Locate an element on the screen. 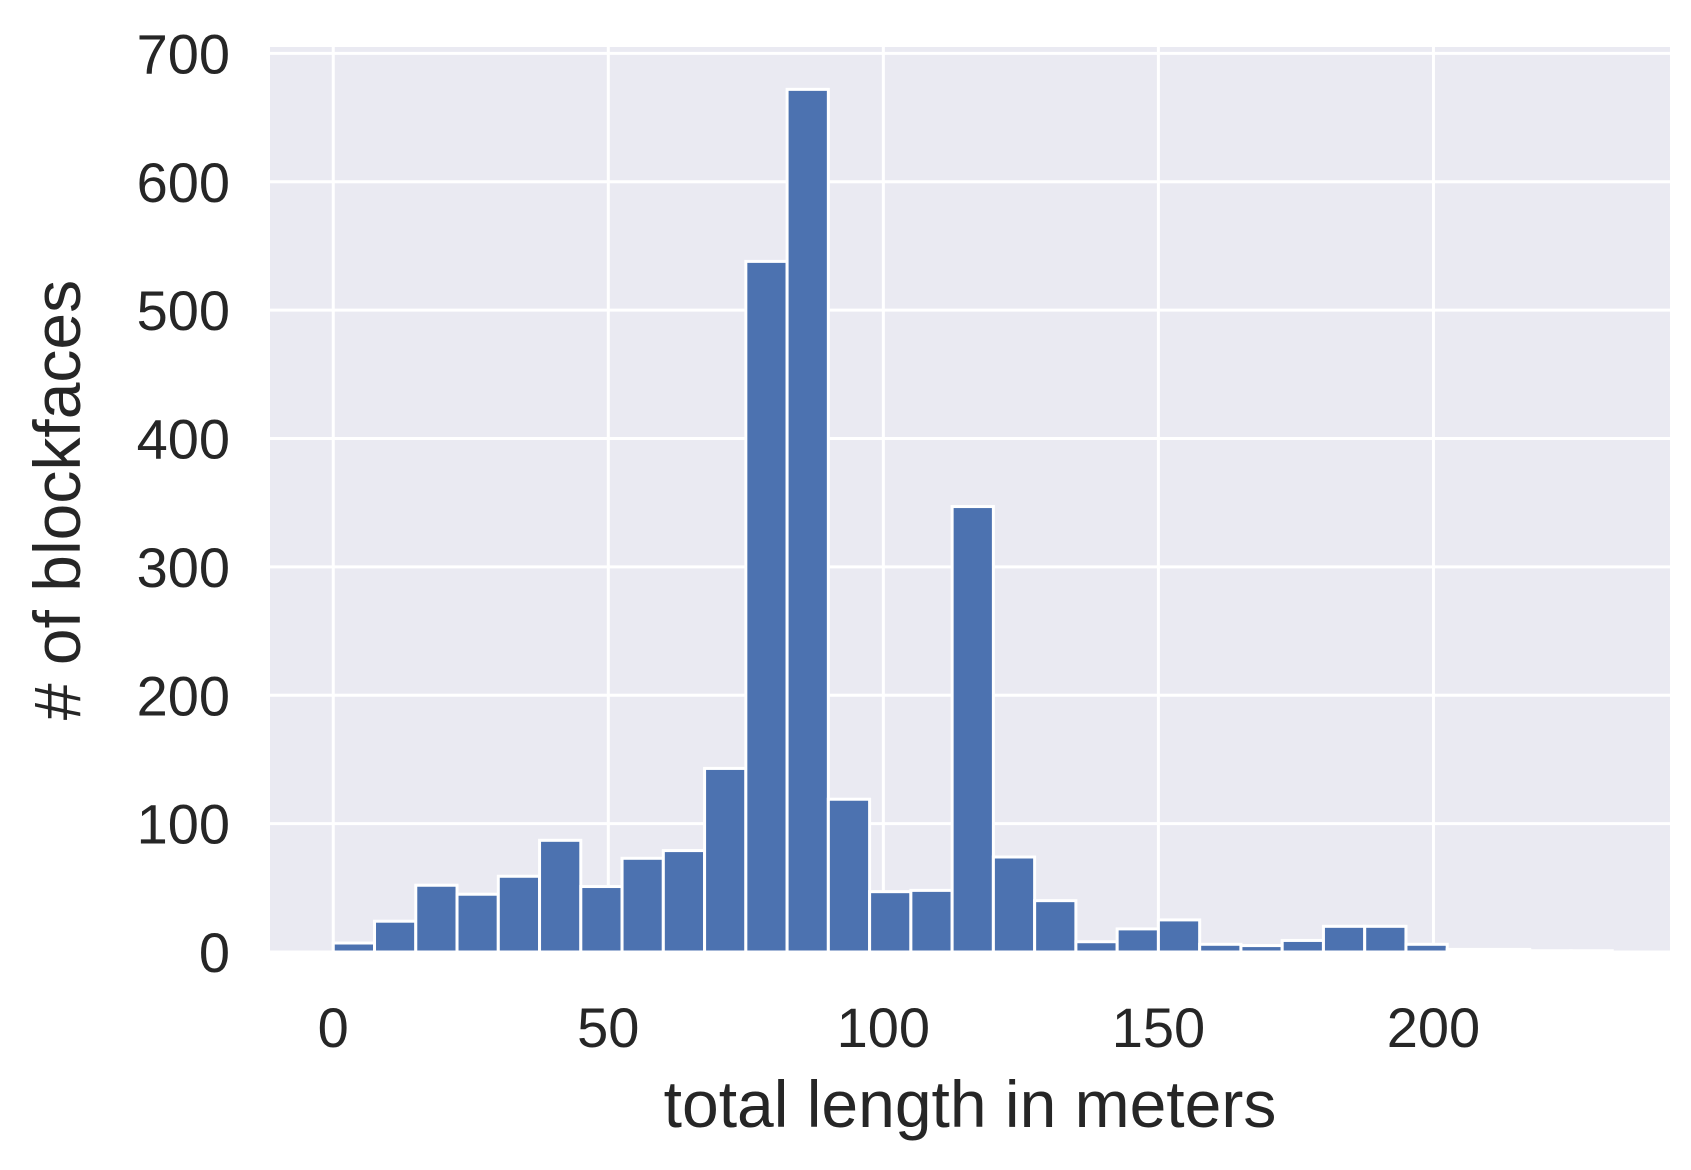 This screenshot has height=1170, width=1691. x-tick-label: 150 is located at coordinates (1158, 1027).